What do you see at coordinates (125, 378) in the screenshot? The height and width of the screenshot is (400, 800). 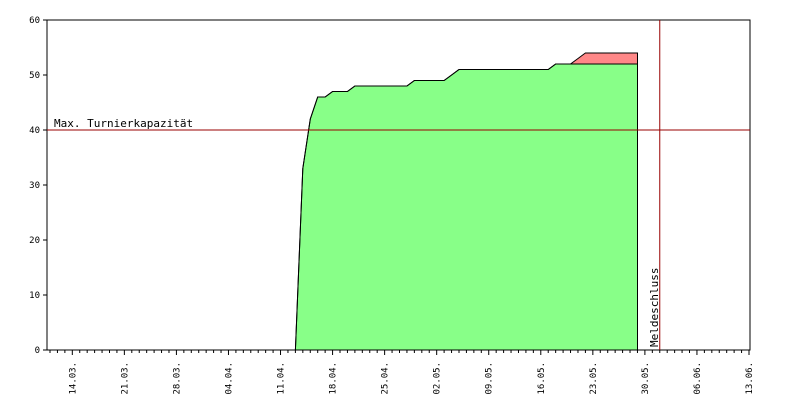 I see `x-tick-label: 21.03.` at bounding box center [125, 378].